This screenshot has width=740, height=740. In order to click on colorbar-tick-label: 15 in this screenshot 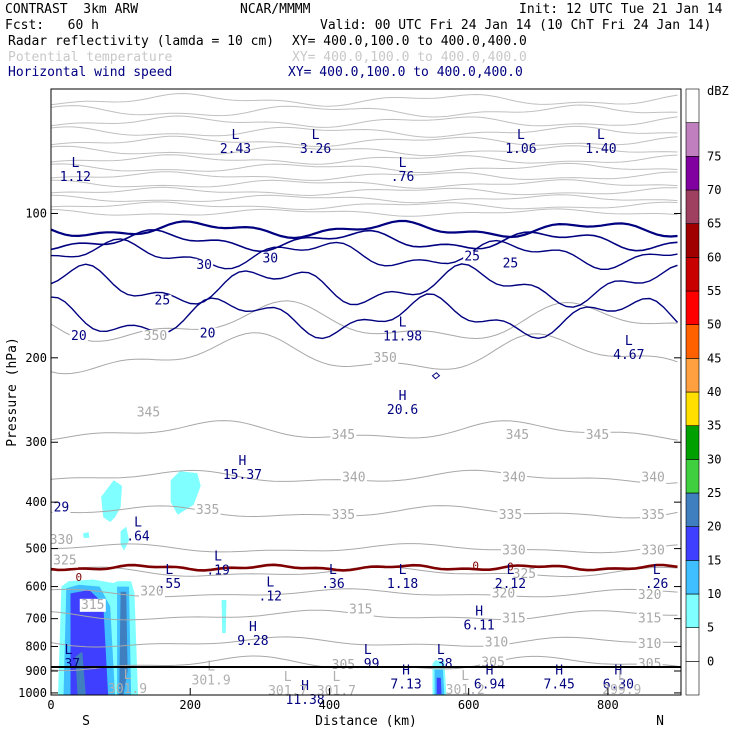, I will do `click(714, 560)`.